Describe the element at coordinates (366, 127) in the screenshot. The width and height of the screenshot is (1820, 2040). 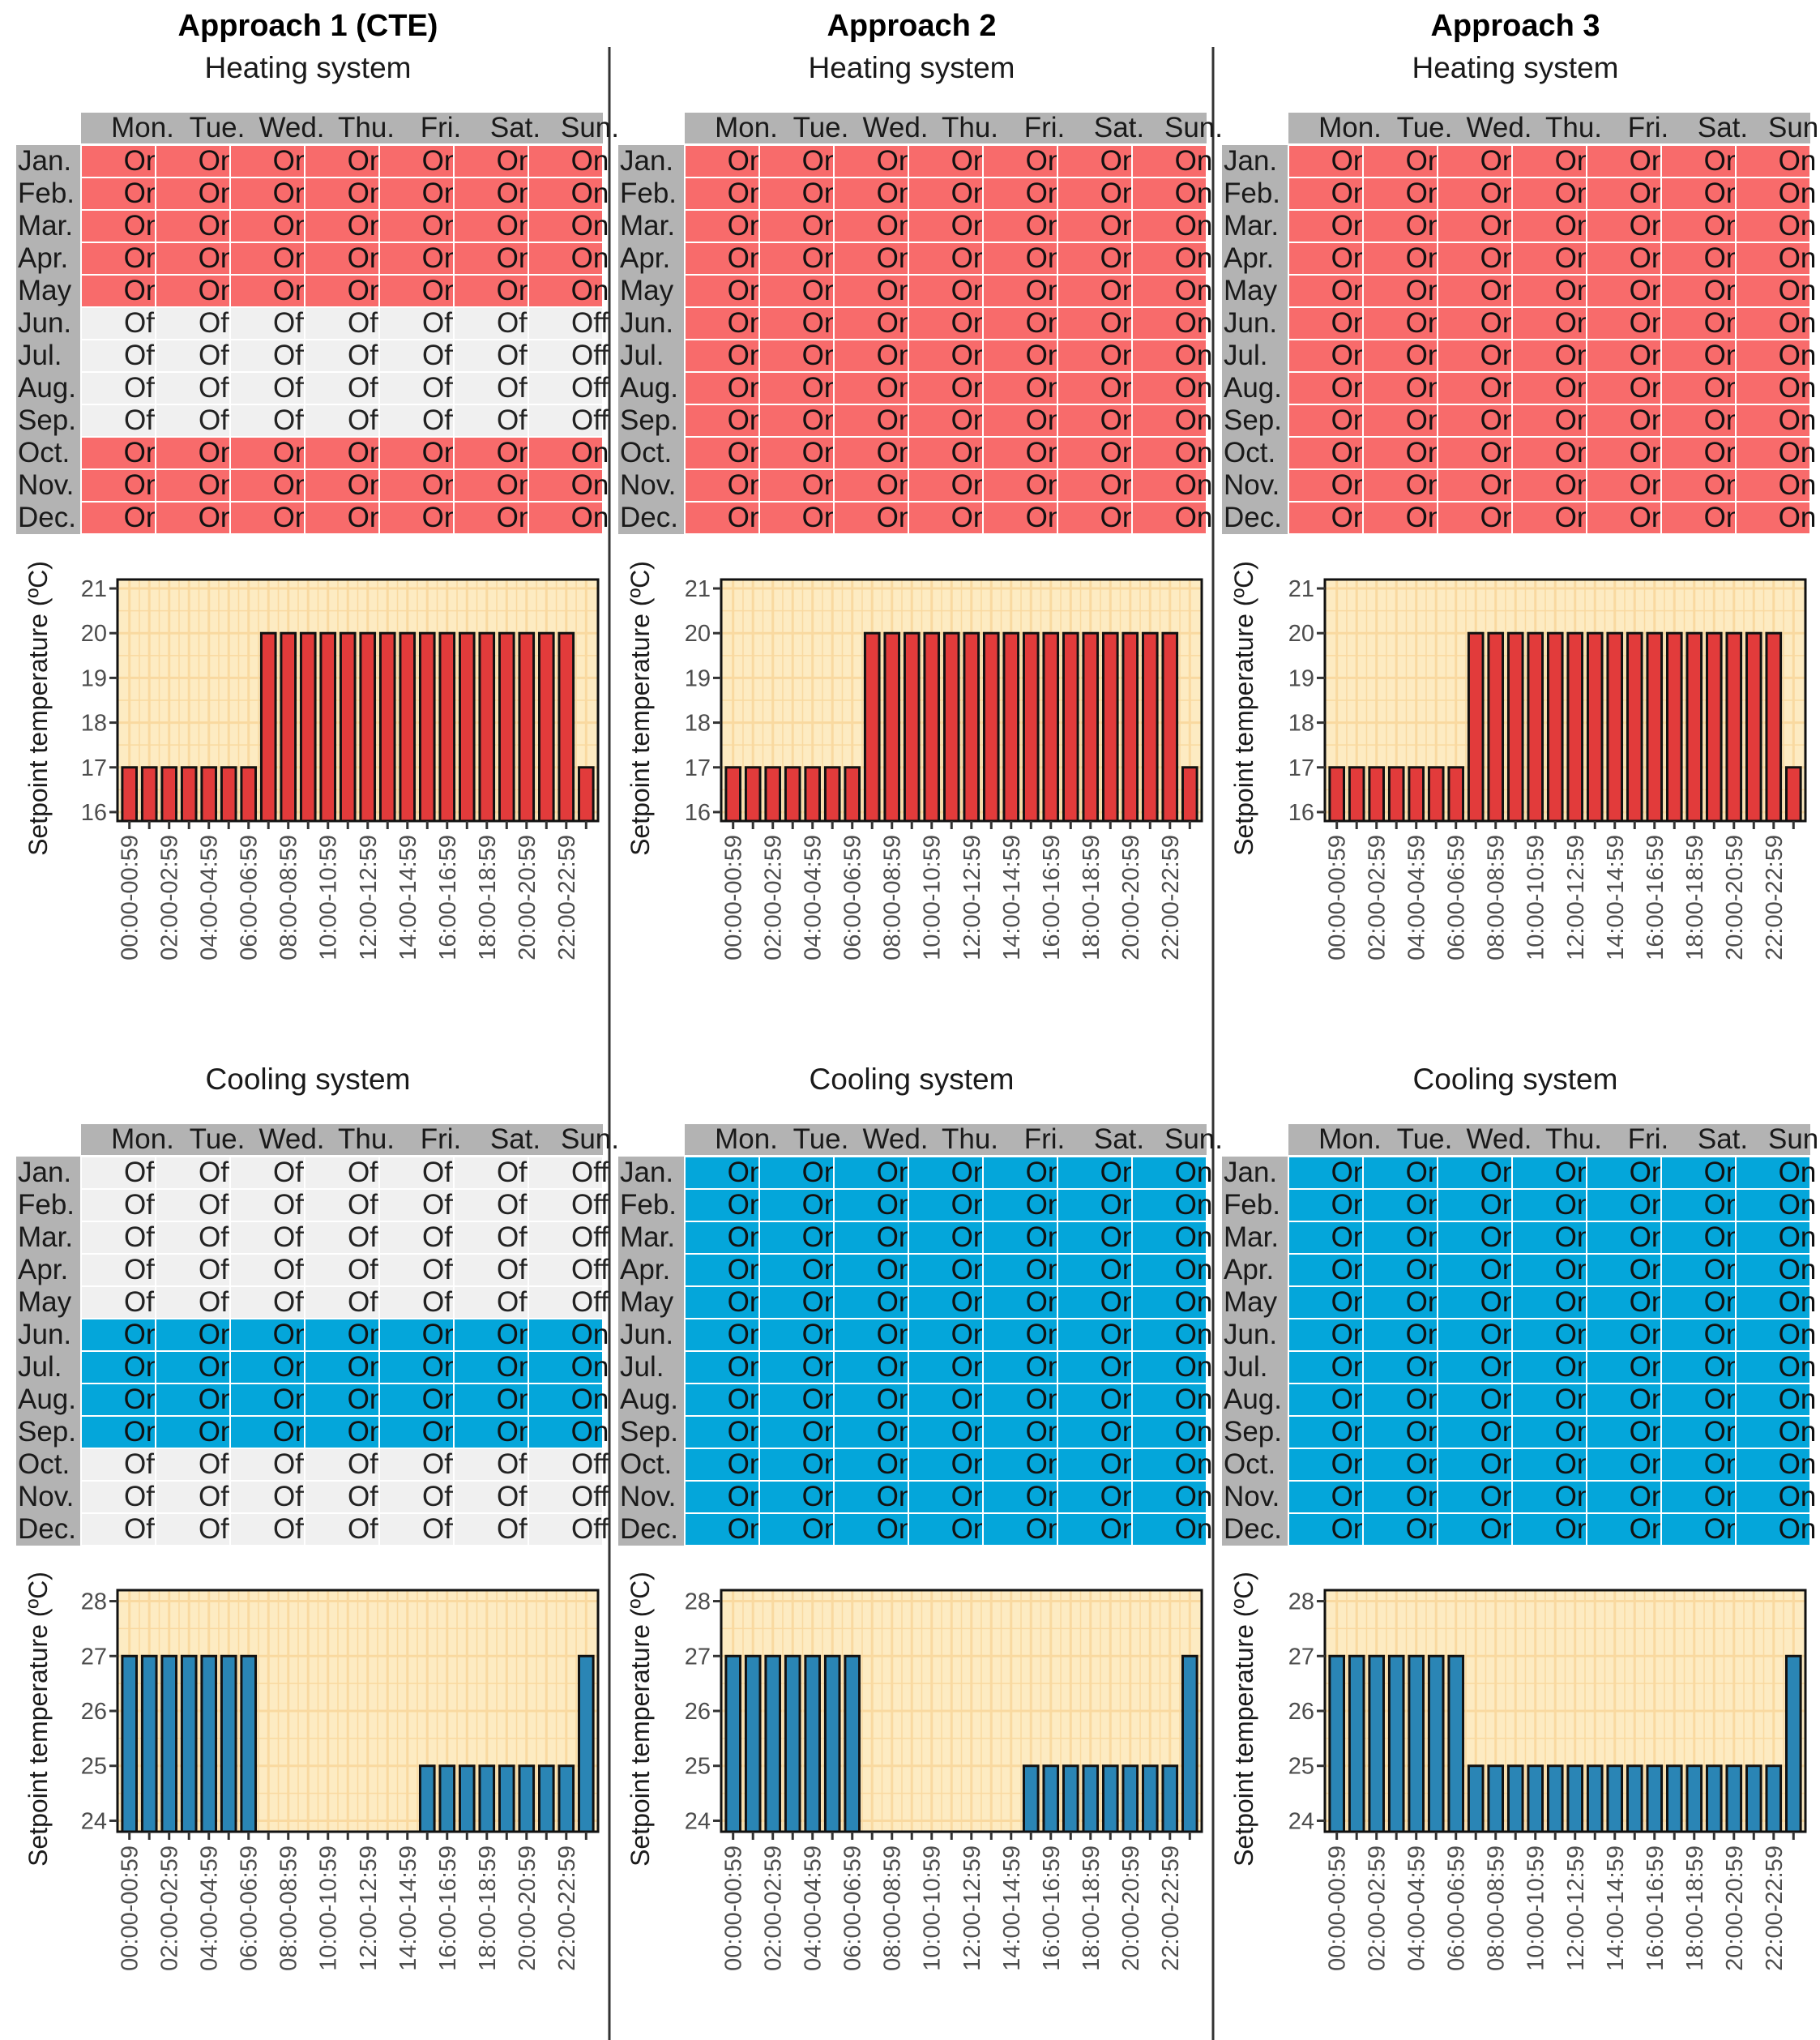
I see `day-label: Thu.` at that location.